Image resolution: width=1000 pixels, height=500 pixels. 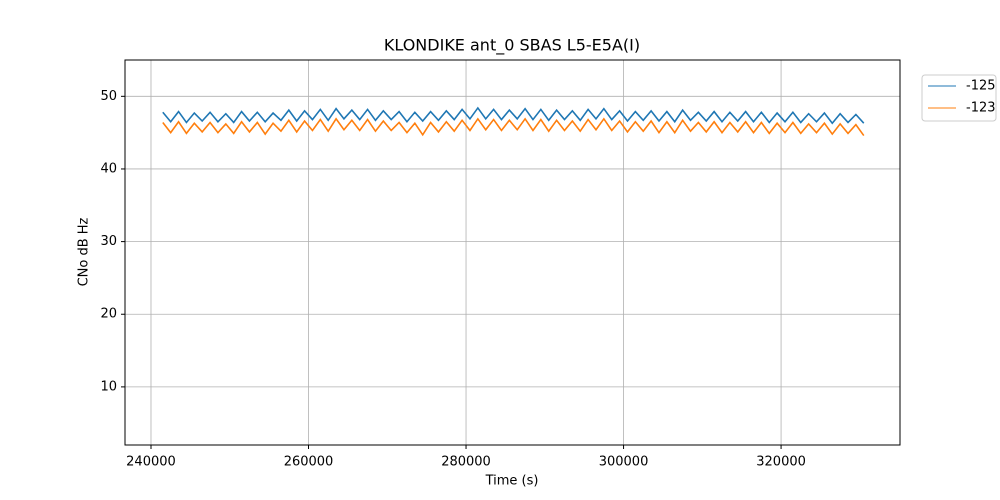 What do you see at coordinates (151, 462) in the screenshot?
I see `x-tick-label: 240000` at bounding box center [151, 462].